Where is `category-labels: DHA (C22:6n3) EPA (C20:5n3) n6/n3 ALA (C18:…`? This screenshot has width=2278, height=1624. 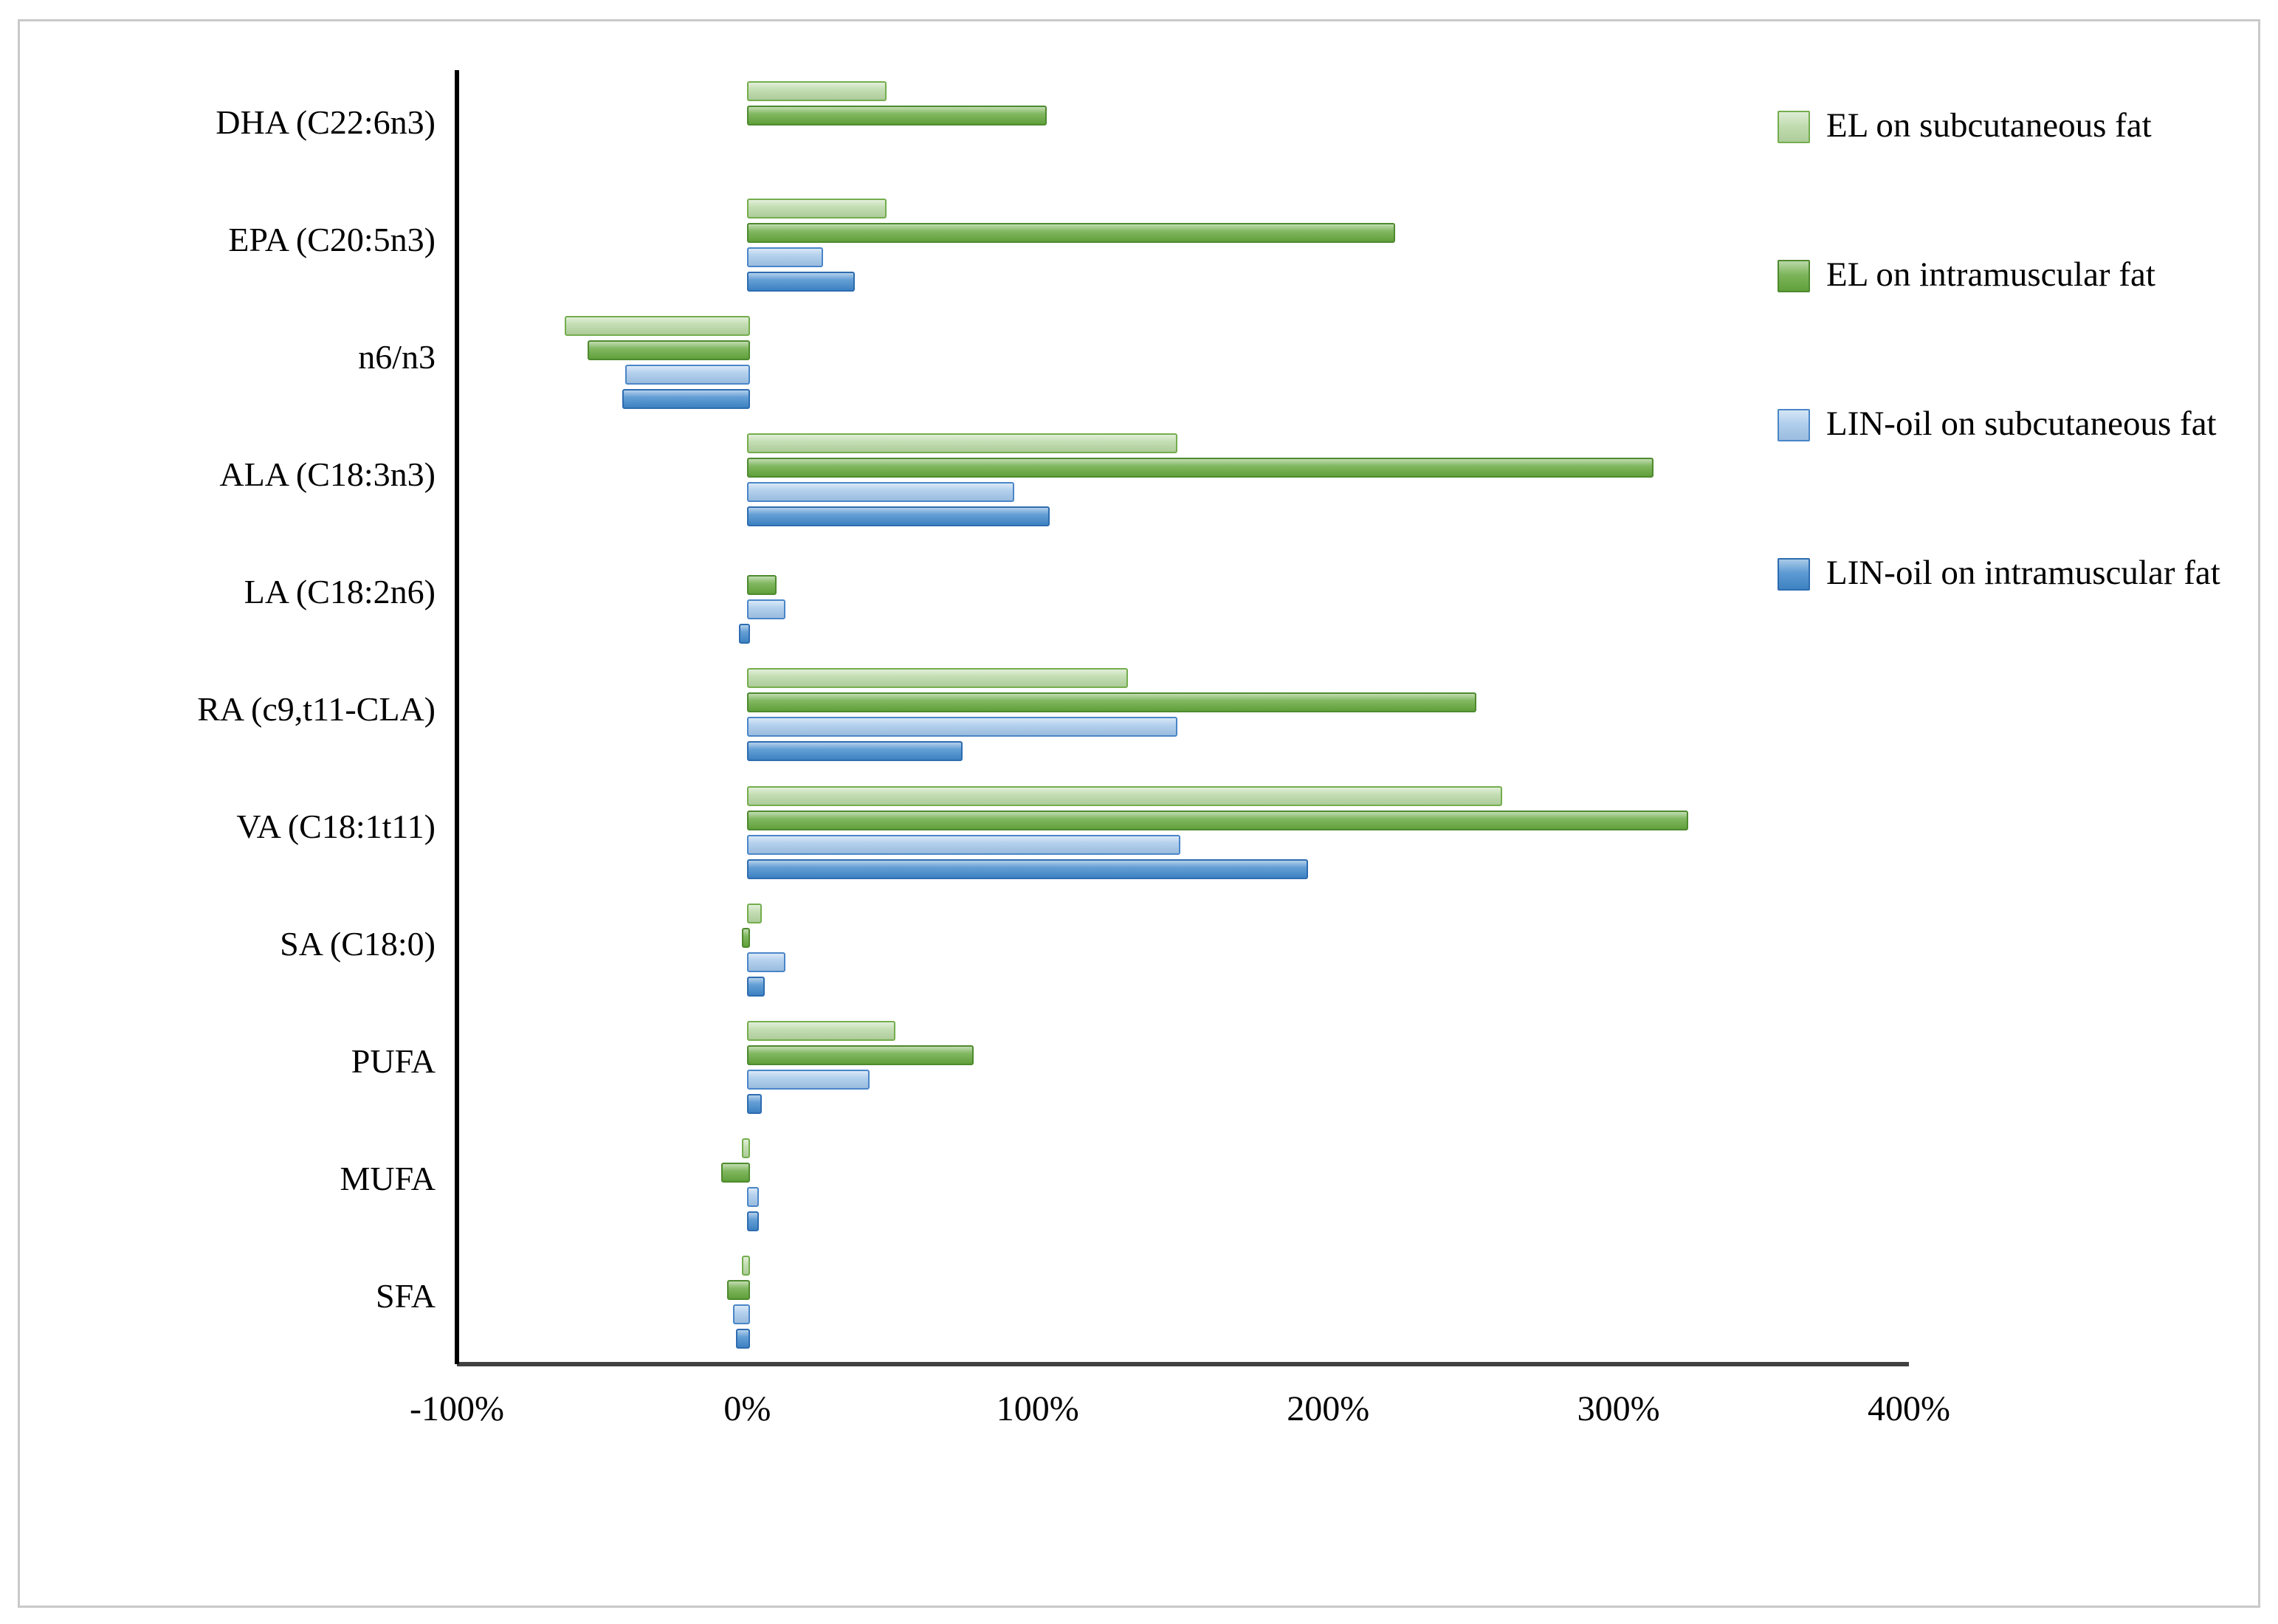
category-labels: DHA (C22:6n3) EPA (C20:5n3) n6/n3 ALA (C18:… is located at coordinates (240, 716).